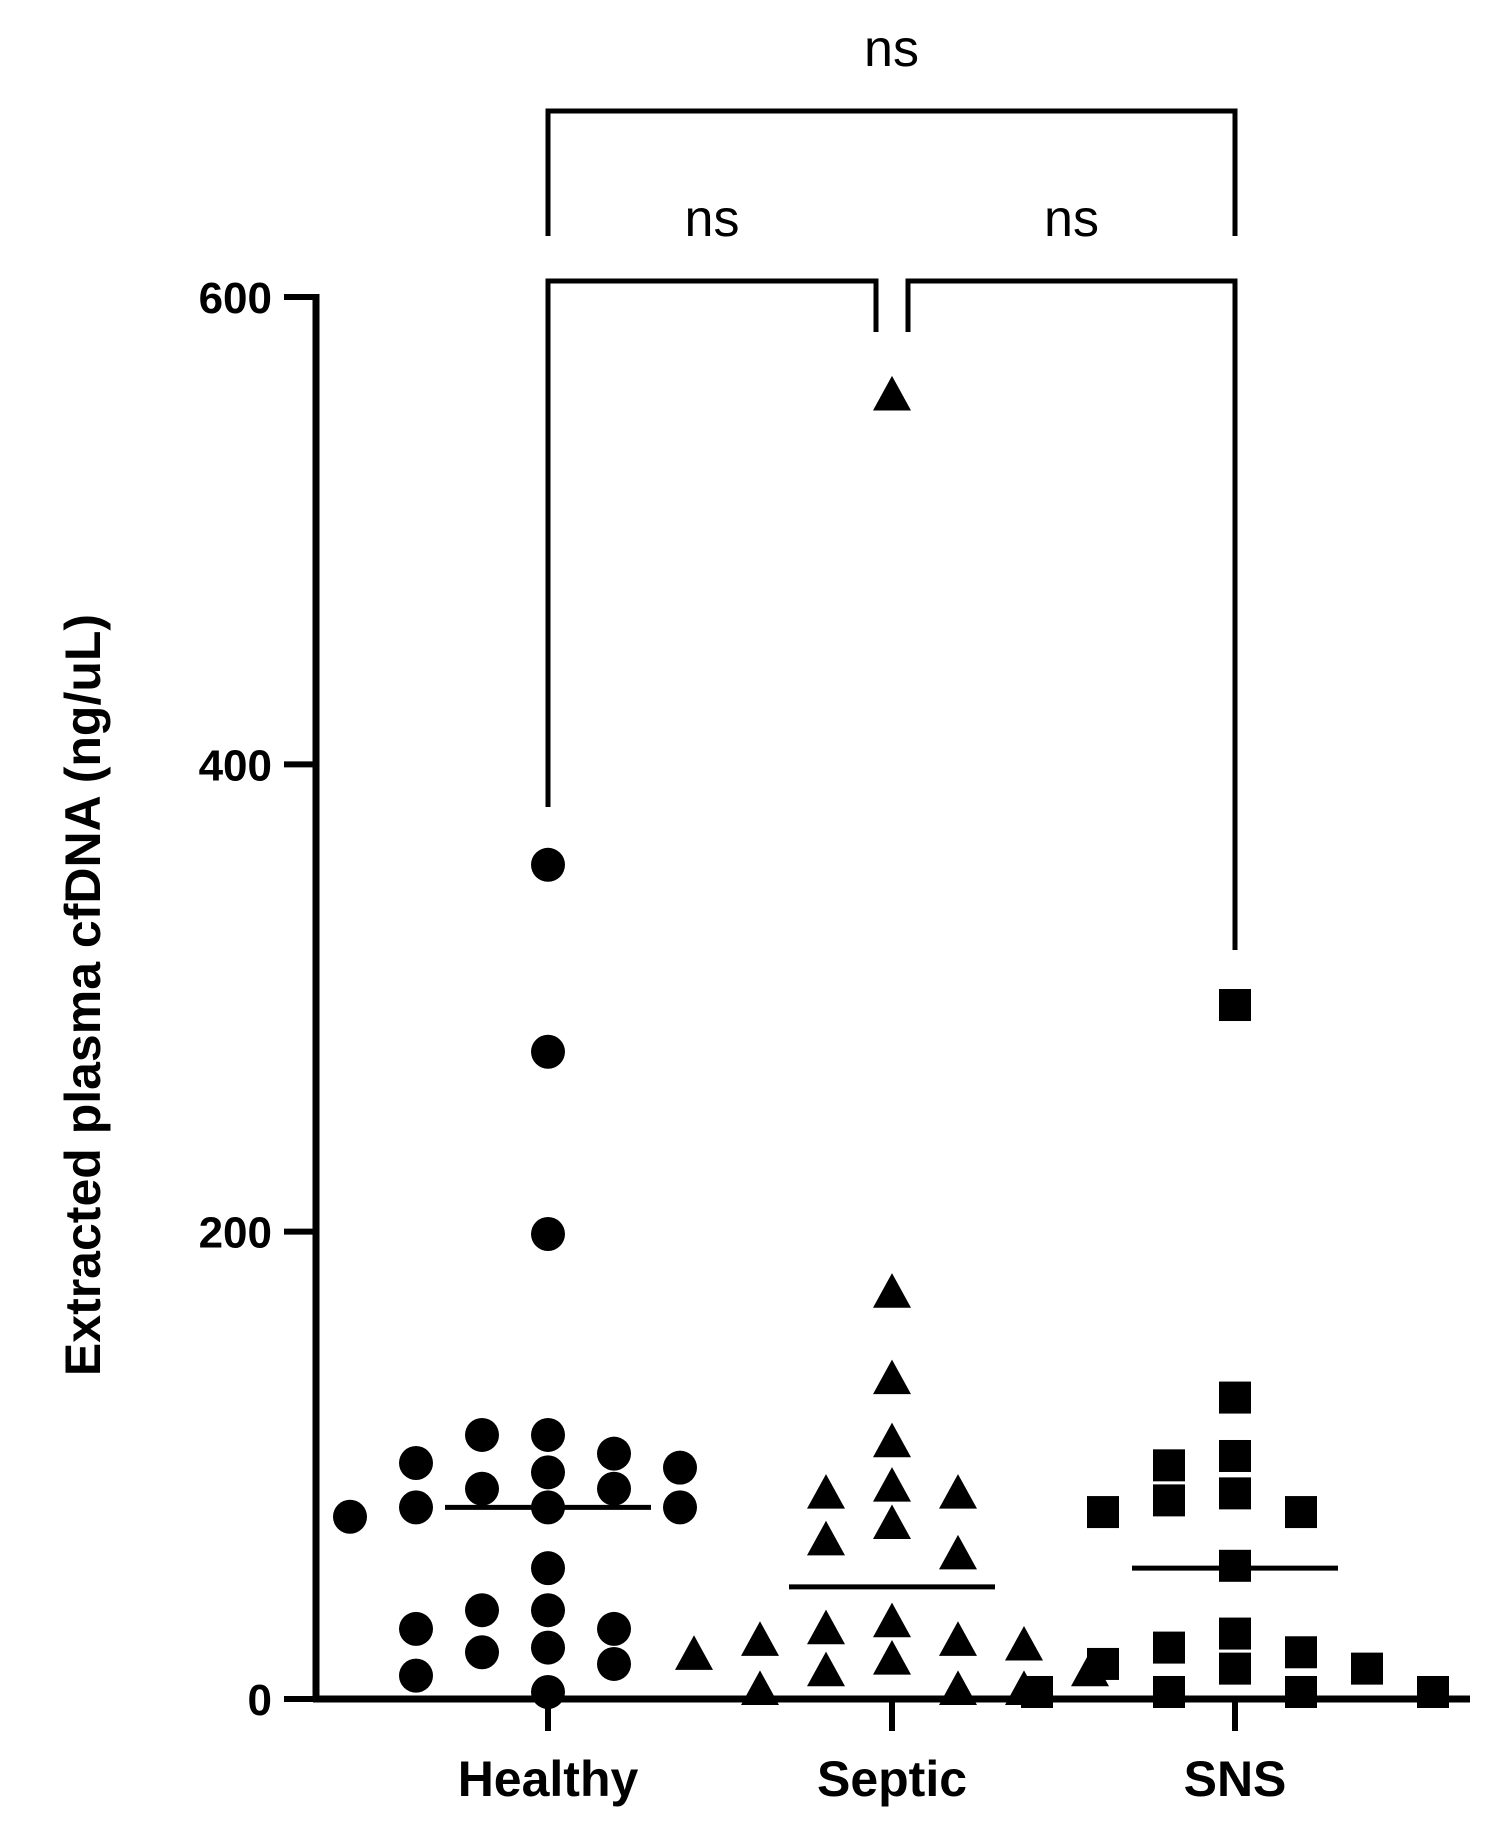 The height and width of the screenshot is (1838, 1494). I want to click on x-tick-label: SNS, so click(1235, 1779).